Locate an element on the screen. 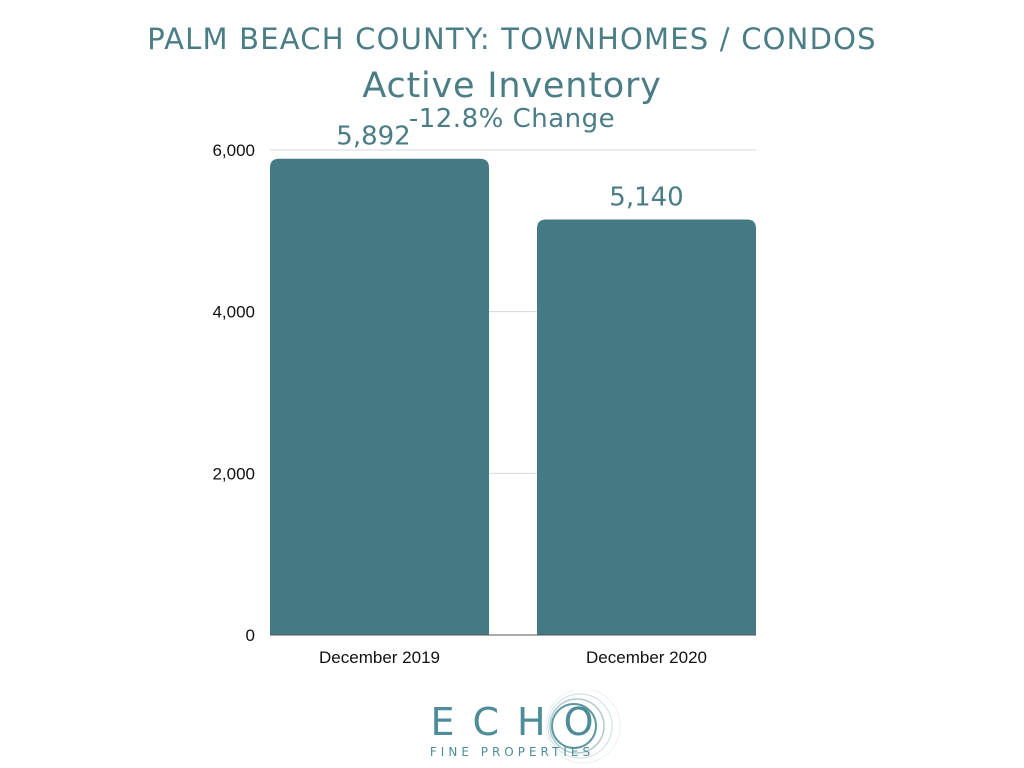 This screenshot has height=768, width=1024. chart-subtitle: Active Inventory is located at coordinates (512, 86).